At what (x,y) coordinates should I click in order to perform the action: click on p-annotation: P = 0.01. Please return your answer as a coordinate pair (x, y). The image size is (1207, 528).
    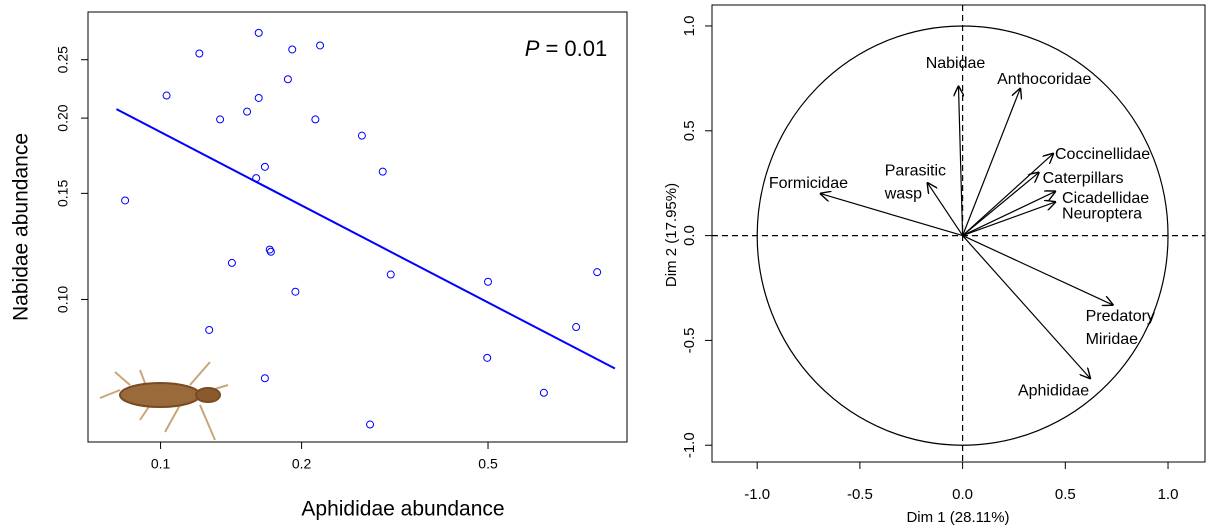
    Looking at the image, I should click on (566, 48).